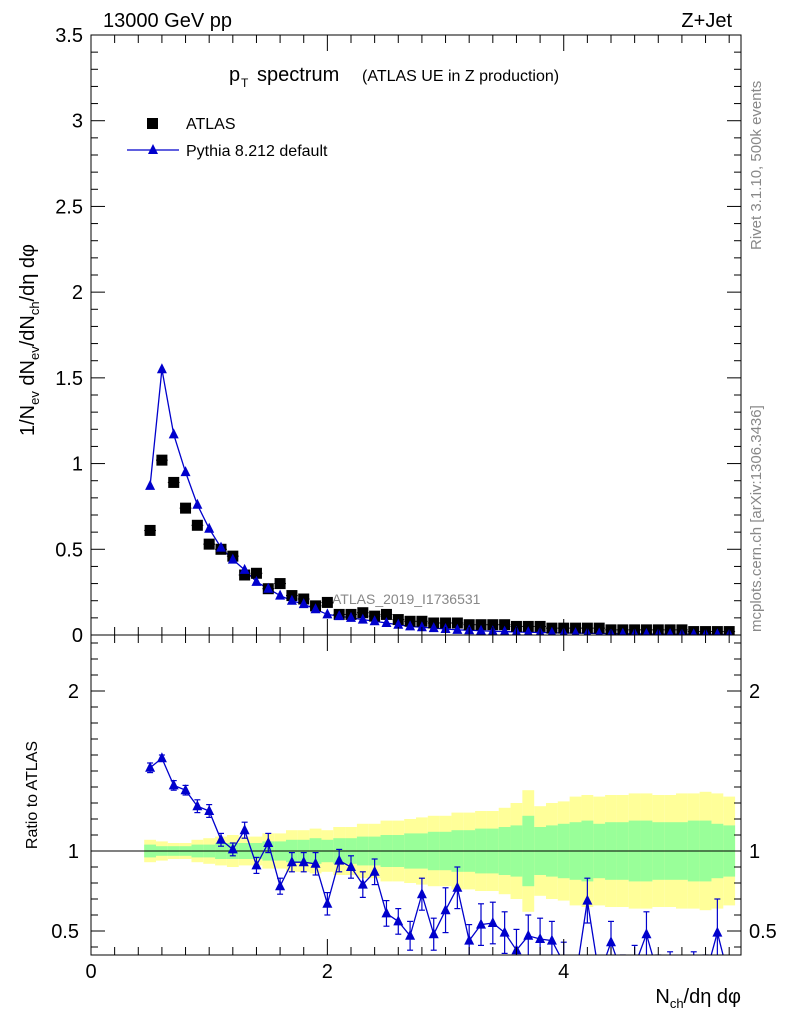  What do you see at coordinates (257, 151) in the screenshot?
I see `legend-mc-label: Pythia 8.212 default` at bounding box center [257, 151].